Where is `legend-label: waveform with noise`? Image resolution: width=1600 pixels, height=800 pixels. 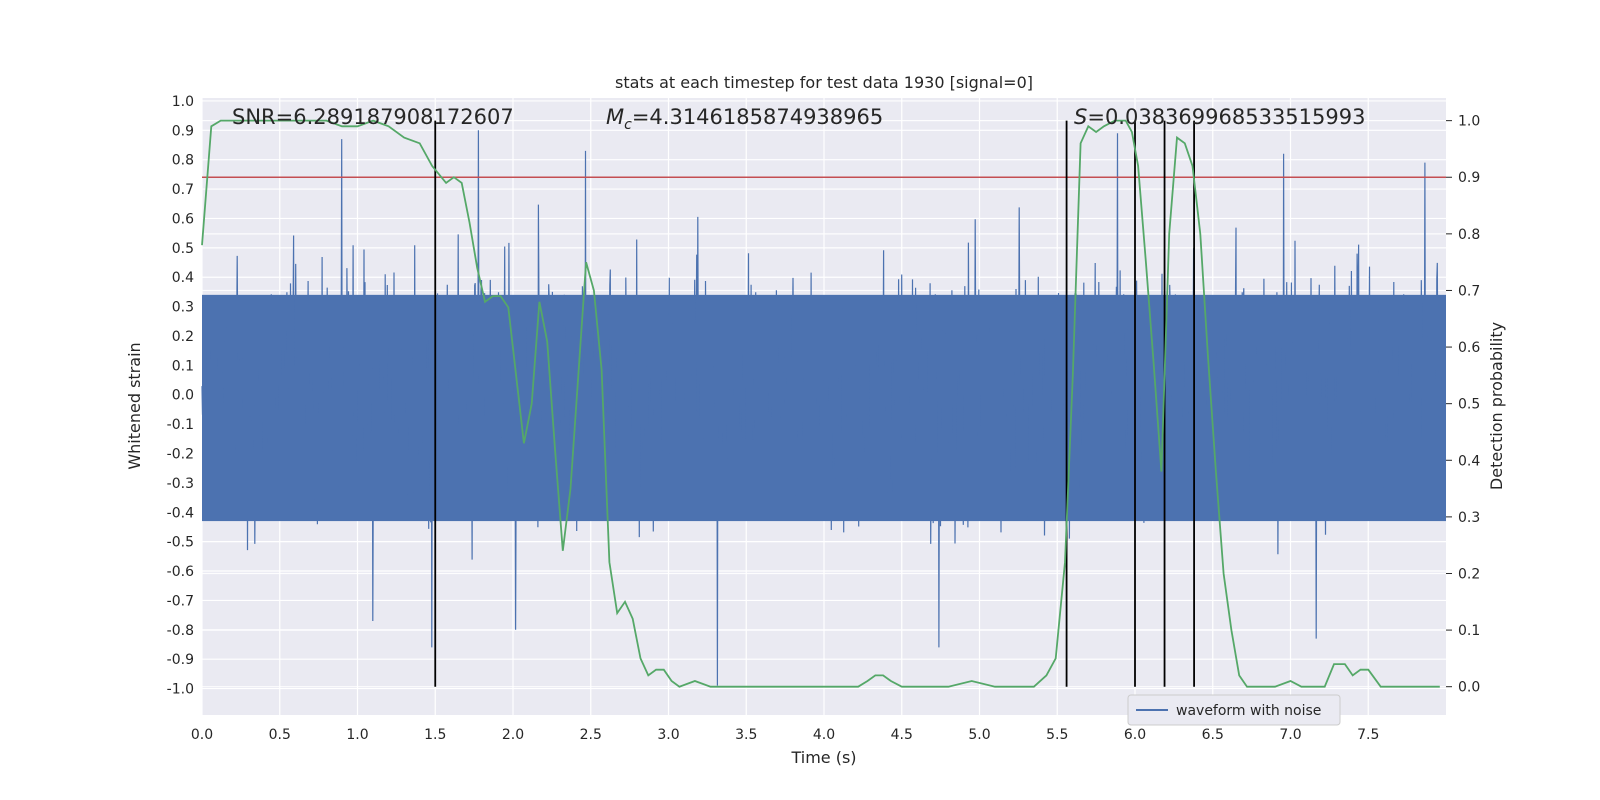 legend-label: waveform with noise is located at coordinates (1248, 711).